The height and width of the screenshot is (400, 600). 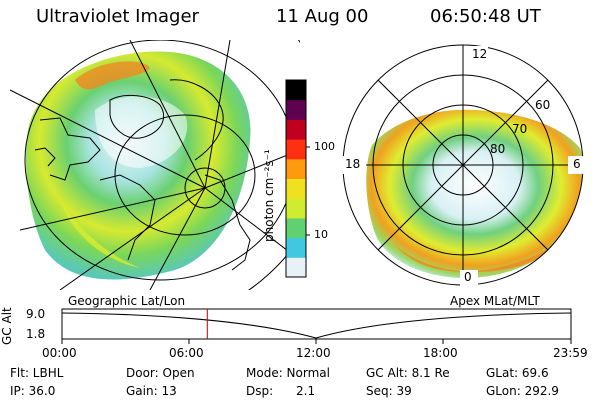 I want to click on colorbar, so click(x=297, y=178).